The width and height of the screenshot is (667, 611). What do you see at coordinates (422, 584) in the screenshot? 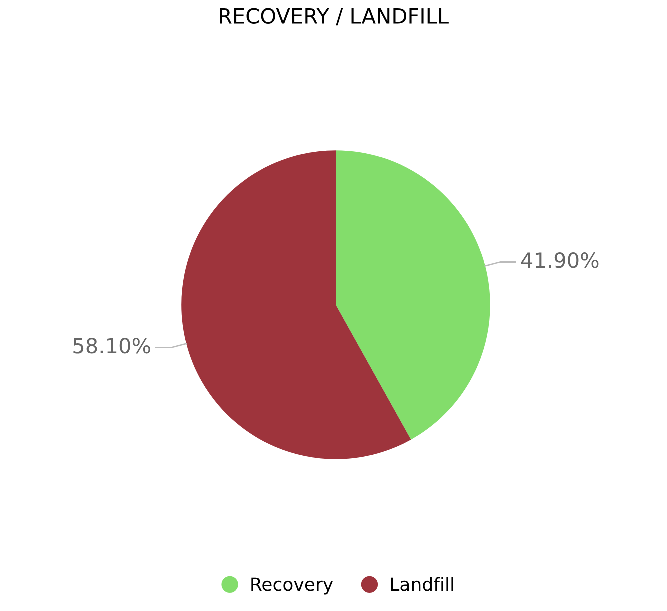
I see `legend-label: Landfill` at bounding box center [422, 584].